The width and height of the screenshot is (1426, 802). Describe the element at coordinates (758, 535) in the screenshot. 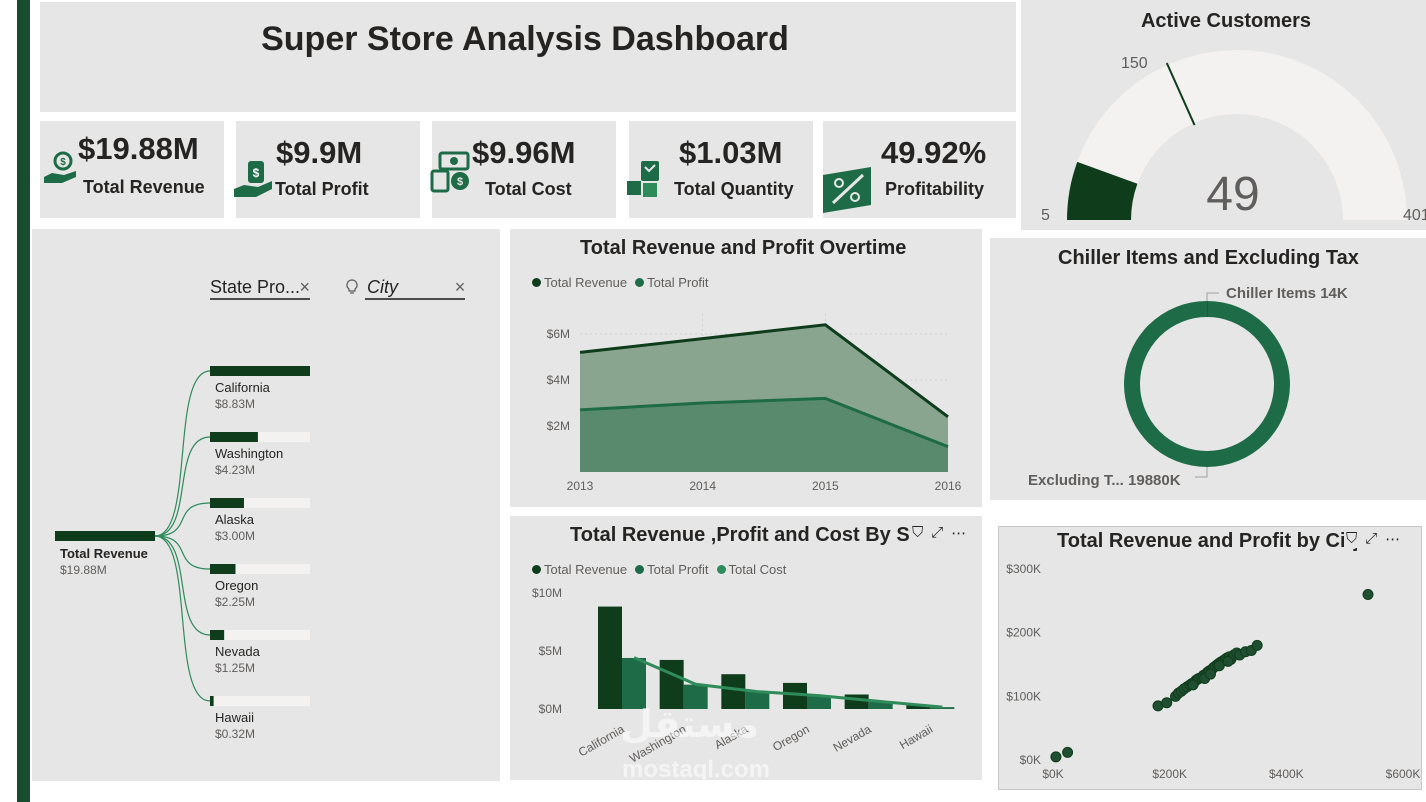

I see `bar-chart-title: Total Revenue ,Profit and Cost By State` at that location.